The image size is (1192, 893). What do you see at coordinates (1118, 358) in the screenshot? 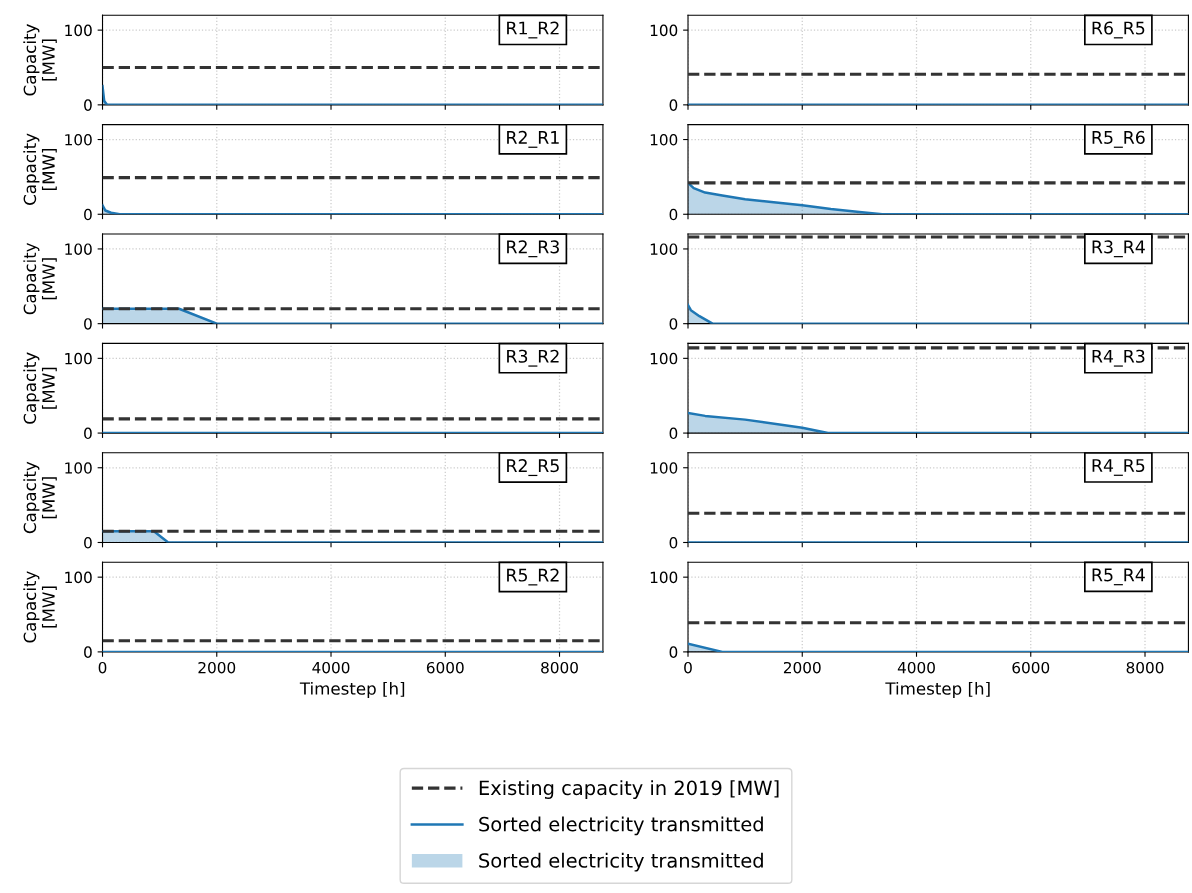
I see `chart-title: R4_R3` at bounding box center [1118, 358].